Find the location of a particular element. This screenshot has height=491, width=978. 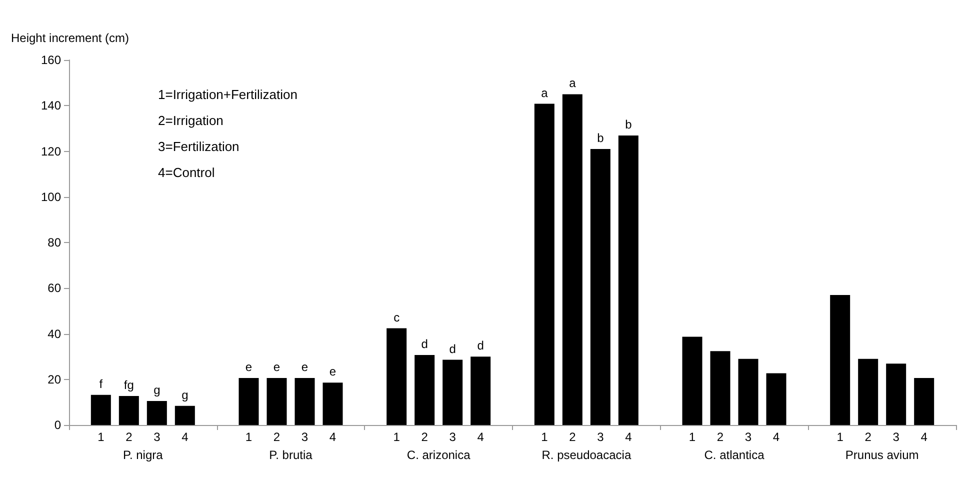

series-label: 4 is located at coordinates (185, 437).